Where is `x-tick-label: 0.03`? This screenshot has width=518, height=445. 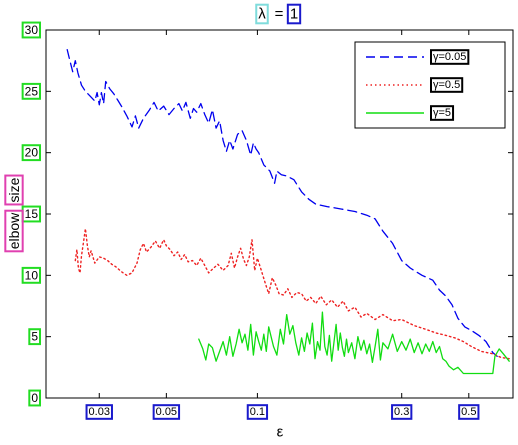
x-tick-label: 0.03 is located at coordinates (99, 412).